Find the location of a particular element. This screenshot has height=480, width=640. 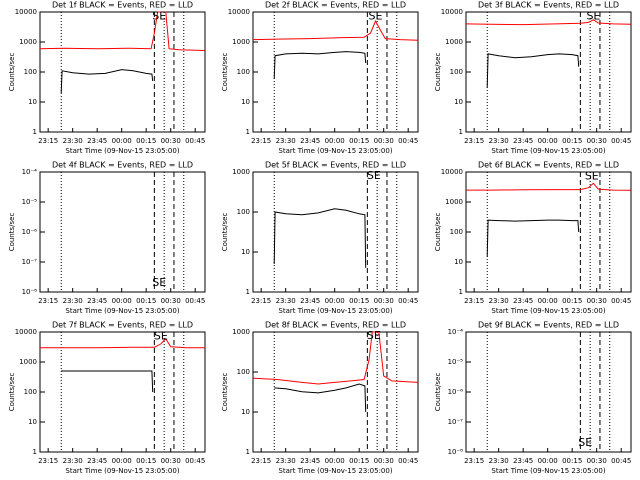

panel-title: Det 6f BLACK = Events, RED = LLD is located at coordinates (548, 165).